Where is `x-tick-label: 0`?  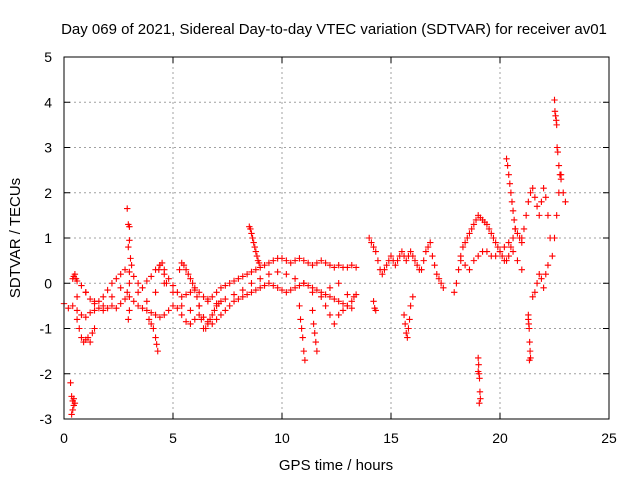
x-tick-label: 0 is located at coordinates (64, 438).